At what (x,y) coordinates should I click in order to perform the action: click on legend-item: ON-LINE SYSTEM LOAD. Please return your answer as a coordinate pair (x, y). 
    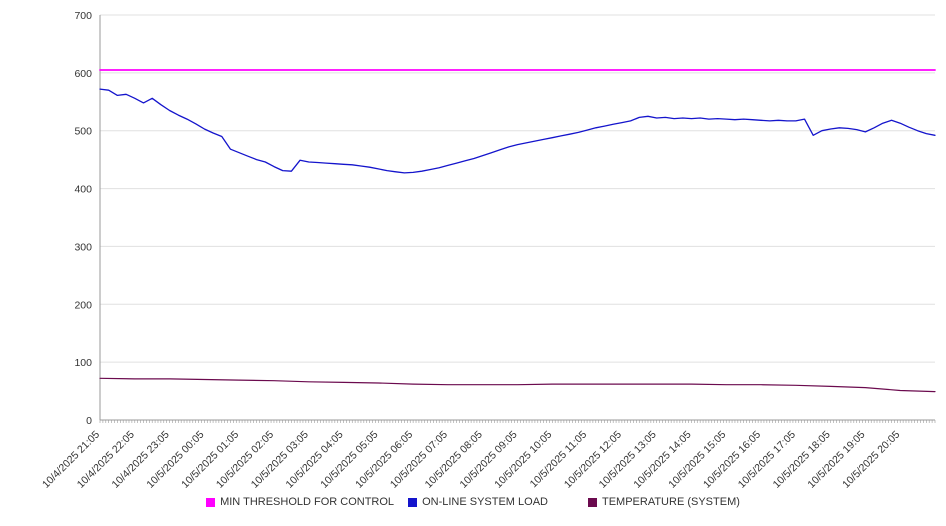
    Looking at the image, I should click on (478, 502).